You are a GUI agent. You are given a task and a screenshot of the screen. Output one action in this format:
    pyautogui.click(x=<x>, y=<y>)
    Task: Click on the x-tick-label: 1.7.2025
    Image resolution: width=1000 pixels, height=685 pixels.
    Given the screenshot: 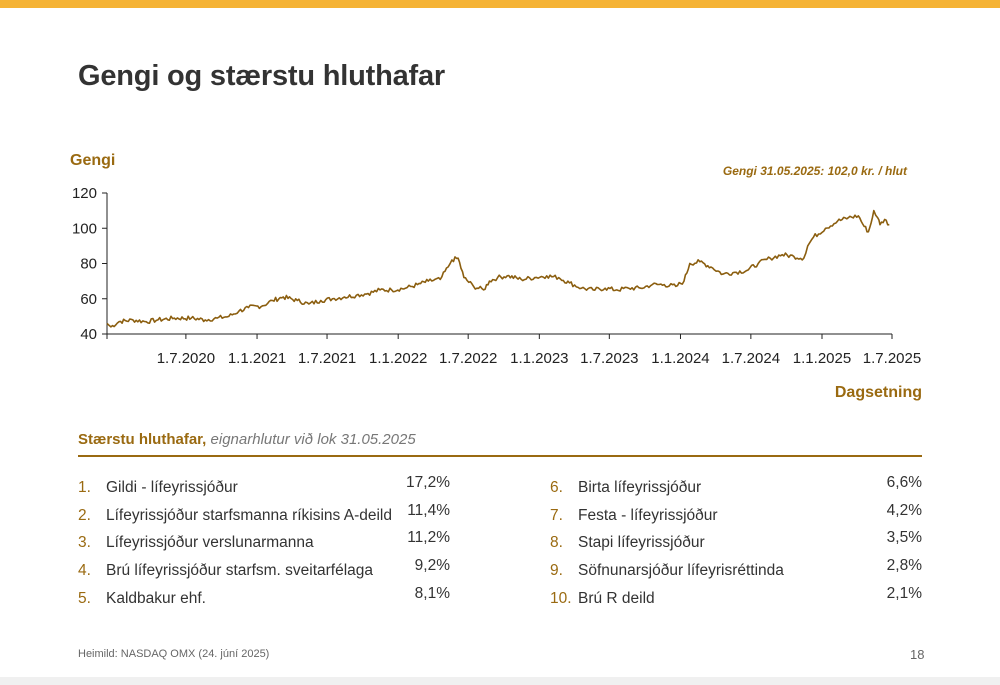 What is the action you would take?
    pyautogui.click(x=892, y=358)
    